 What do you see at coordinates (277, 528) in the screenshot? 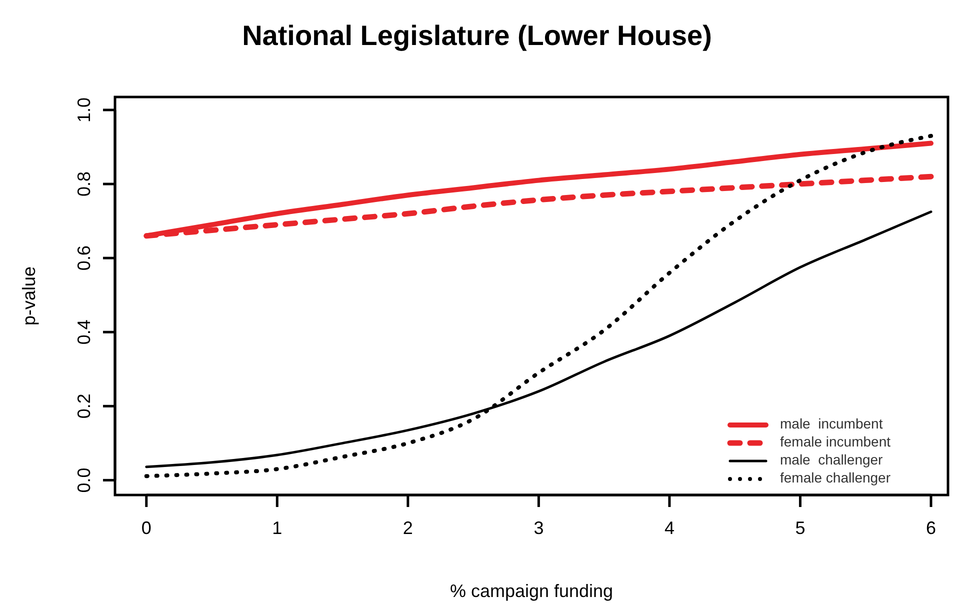
I see `x-tick-label: 1` at bounding box center [277, 528].